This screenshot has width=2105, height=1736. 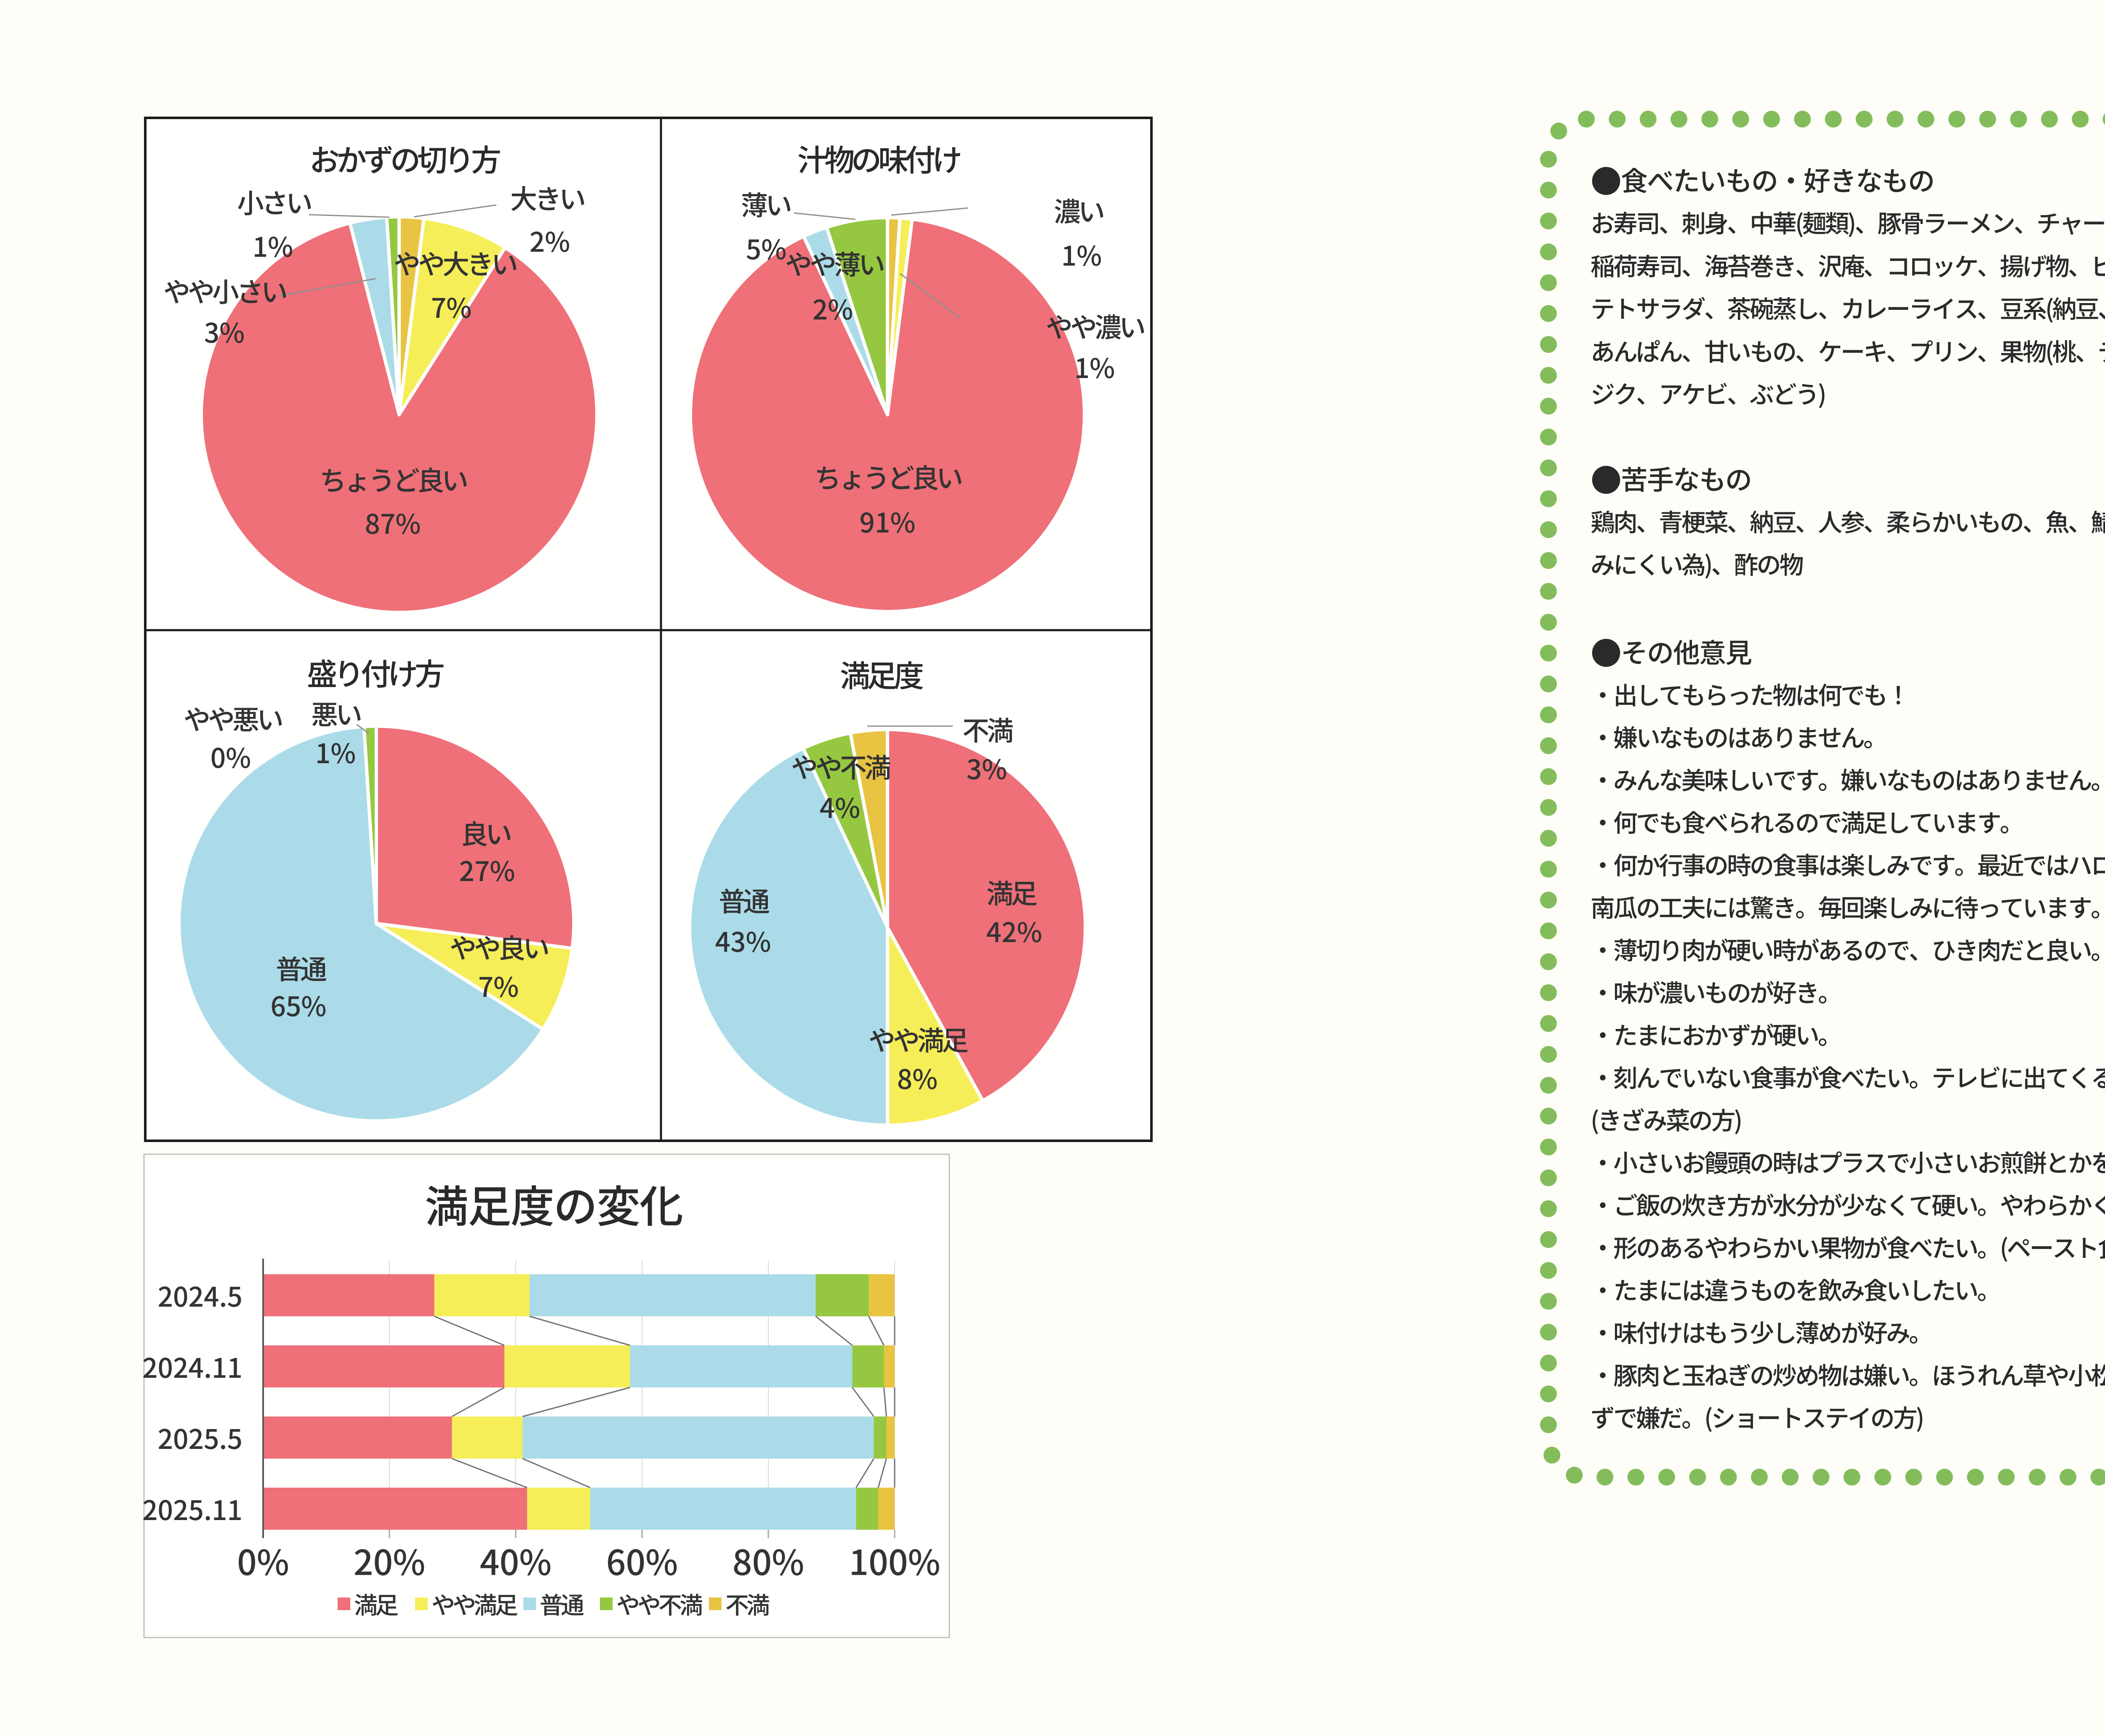 What do you see at coordinates (1761, 1331) in the screenshot?
I see `svg-text: ・味付けはもう少し薄めが好み。` at bounding box center [1761, 1331].